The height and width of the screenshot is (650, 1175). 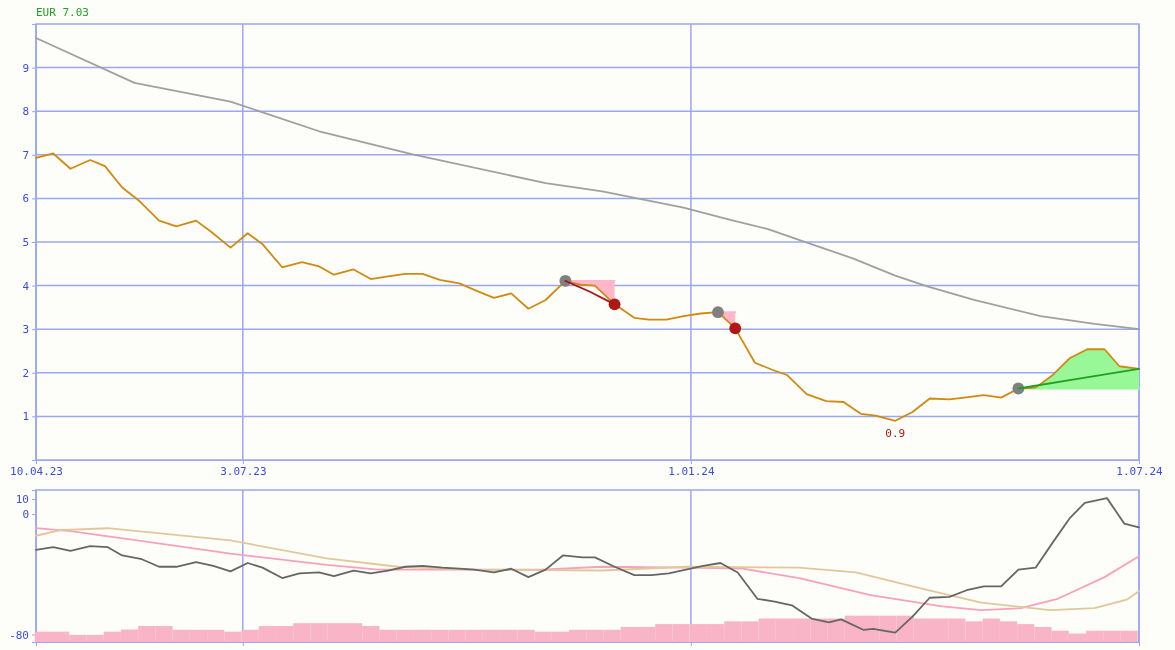 What do you see at coordinates (25, 155) in the screenshot?
I see `y-tick-label: 7` at bounding box center [25, 155].